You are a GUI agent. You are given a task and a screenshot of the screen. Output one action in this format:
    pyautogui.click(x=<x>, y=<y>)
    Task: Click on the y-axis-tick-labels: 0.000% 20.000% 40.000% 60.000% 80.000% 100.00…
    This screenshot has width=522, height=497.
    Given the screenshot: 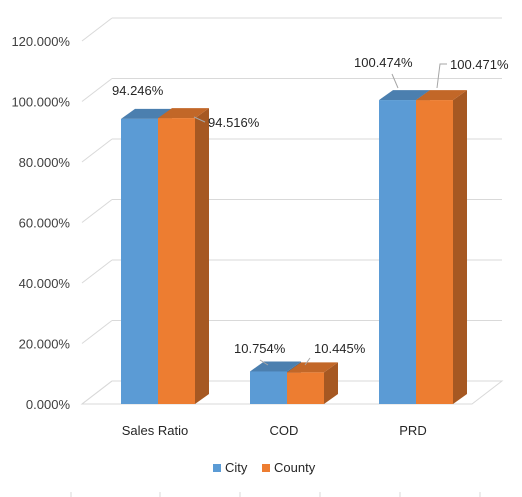 What is the action you would take?
    pyautogui.click(x=40, y=223)
    